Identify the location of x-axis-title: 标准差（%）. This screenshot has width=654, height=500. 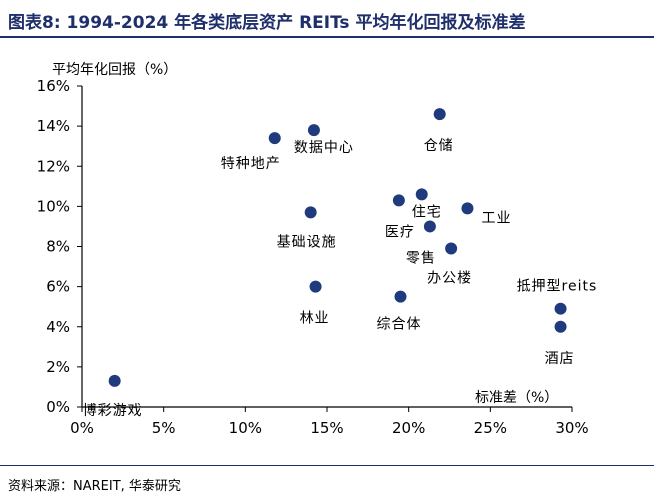
(516, 398).